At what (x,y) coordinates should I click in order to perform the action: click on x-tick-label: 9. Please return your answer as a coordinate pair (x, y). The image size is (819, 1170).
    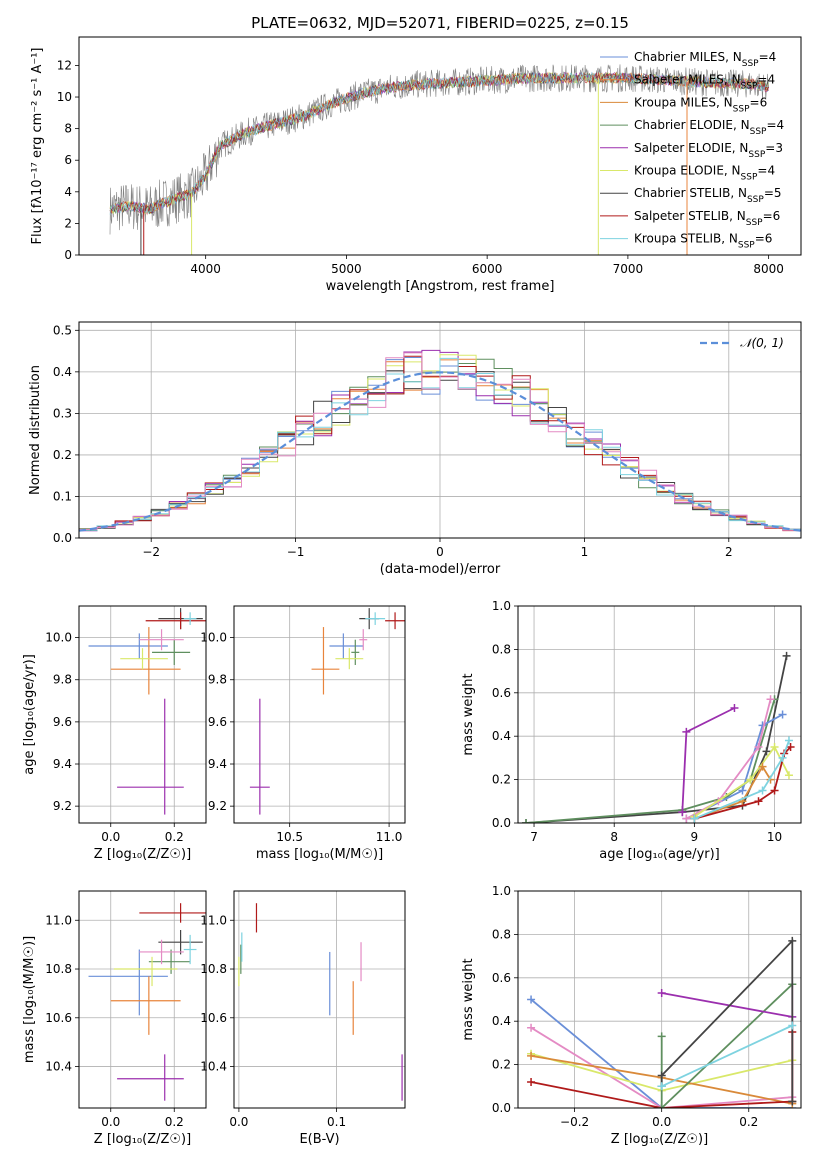
    Looking at the image, I should click on (695, 837).